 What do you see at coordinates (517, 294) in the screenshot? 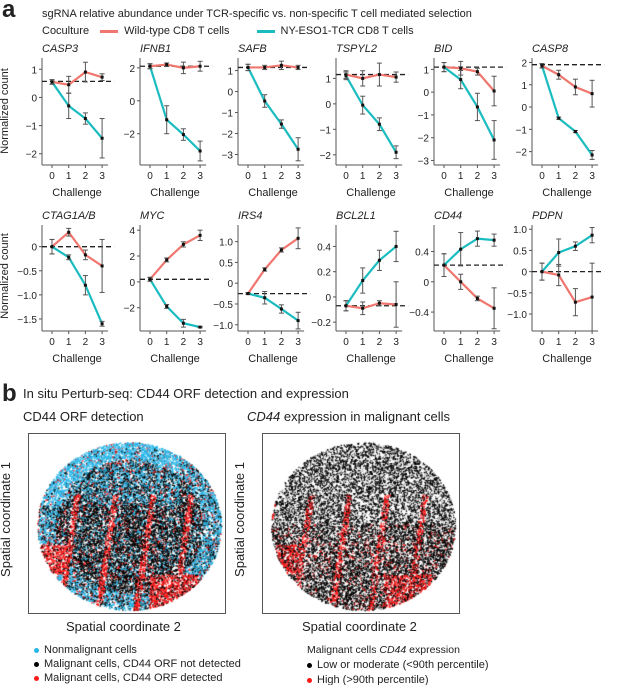
I see `y-tick-label: −0.5` at bounding box center [517, 294].